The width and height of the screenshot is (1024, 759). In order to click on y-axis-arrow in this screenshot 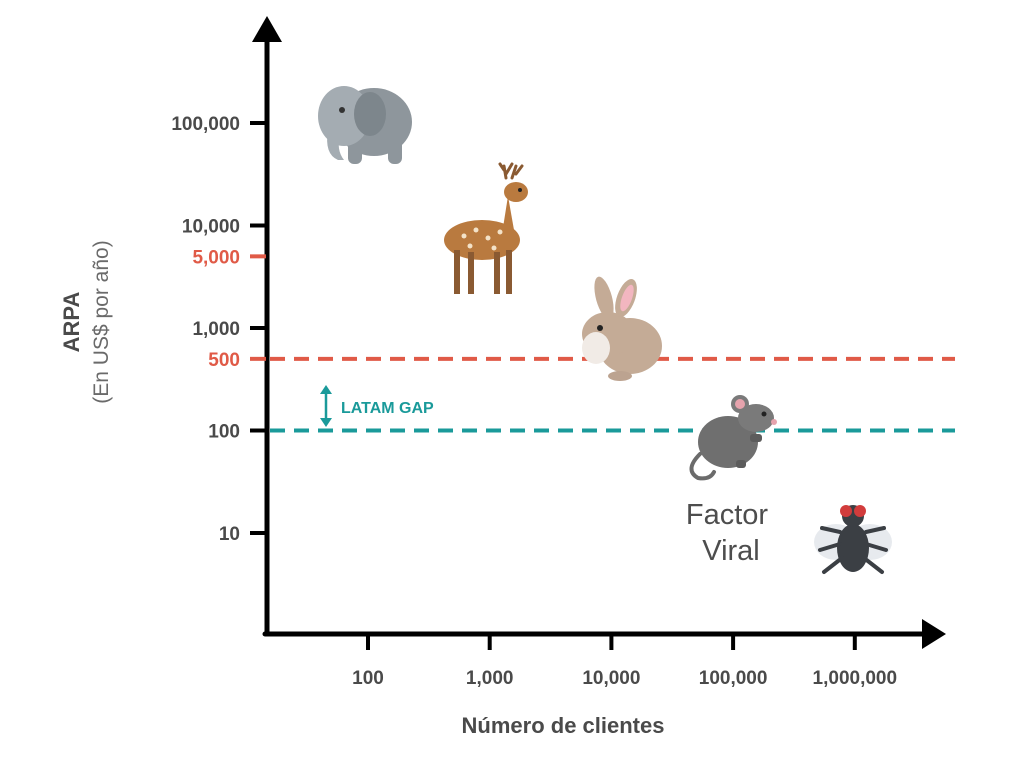, I will do `click(267, 29)`.